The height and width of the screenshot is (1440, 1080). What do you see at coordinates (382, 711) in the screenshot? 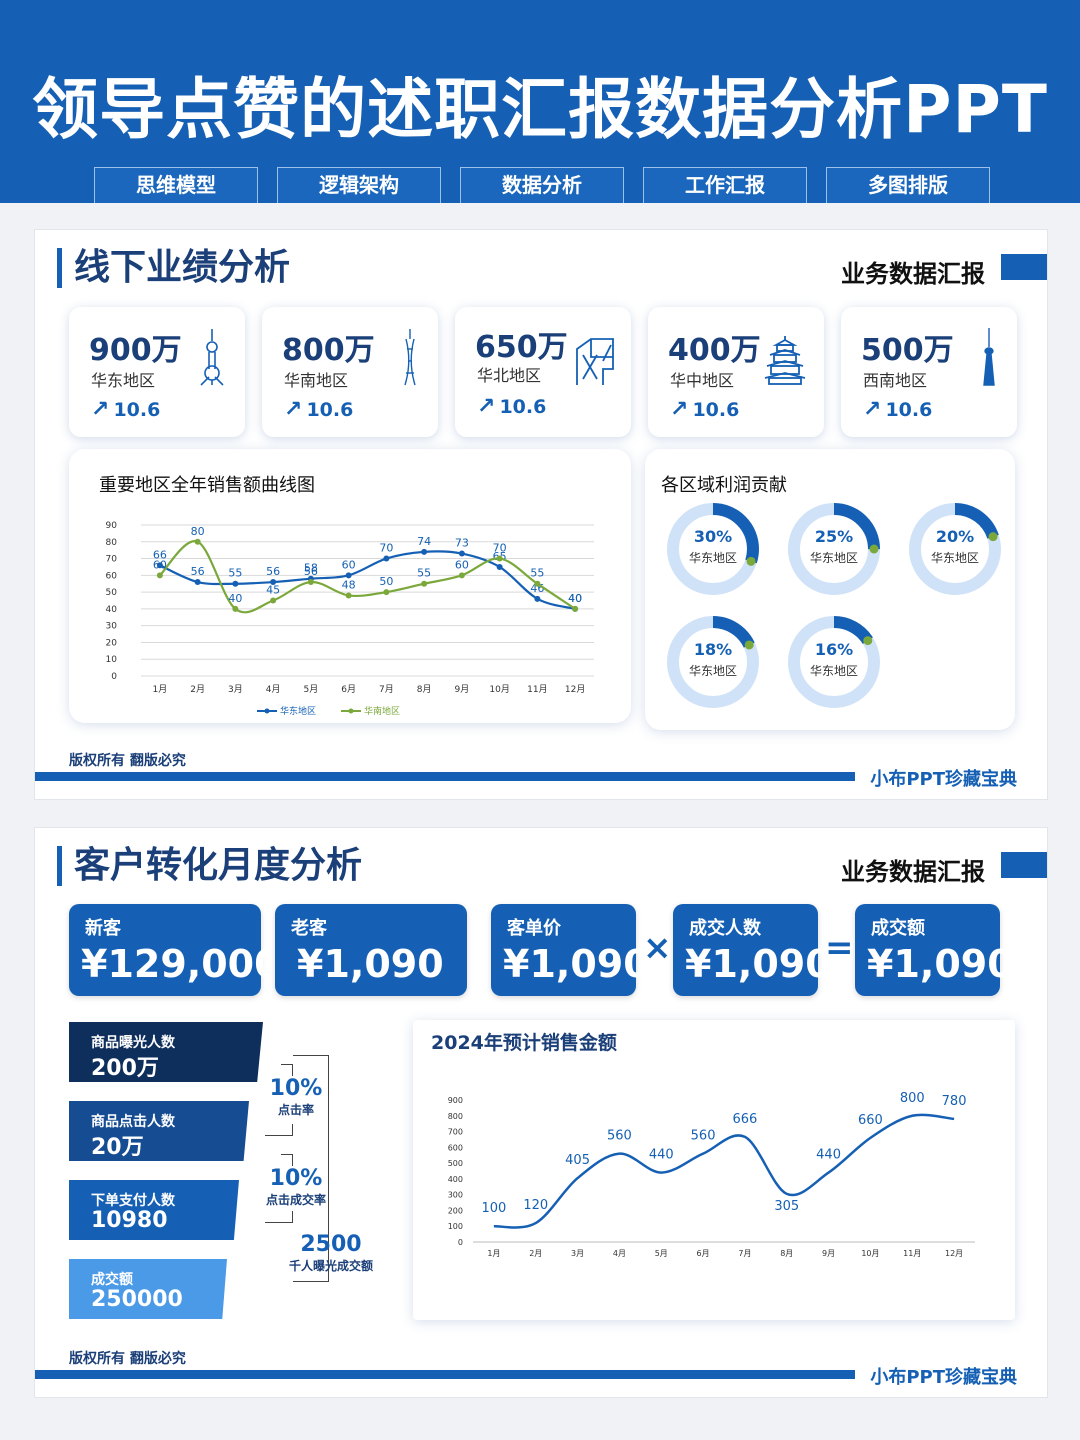
I see `legend-label: 华南地区` at bounding box center [382, 711].